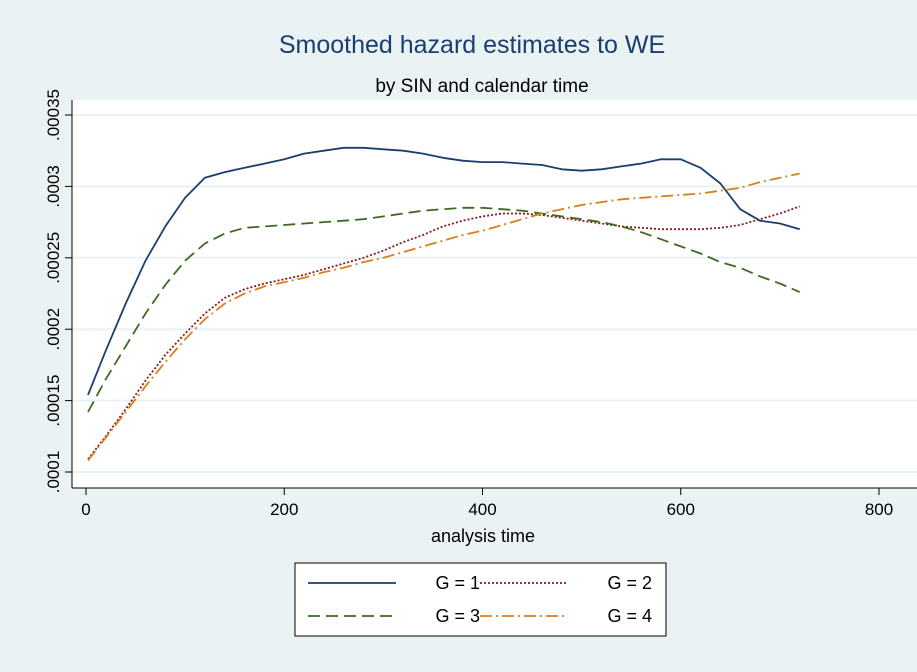 The width and height of the screenshot is (917, 672). I want to click on legend-box, so click(480, 599).